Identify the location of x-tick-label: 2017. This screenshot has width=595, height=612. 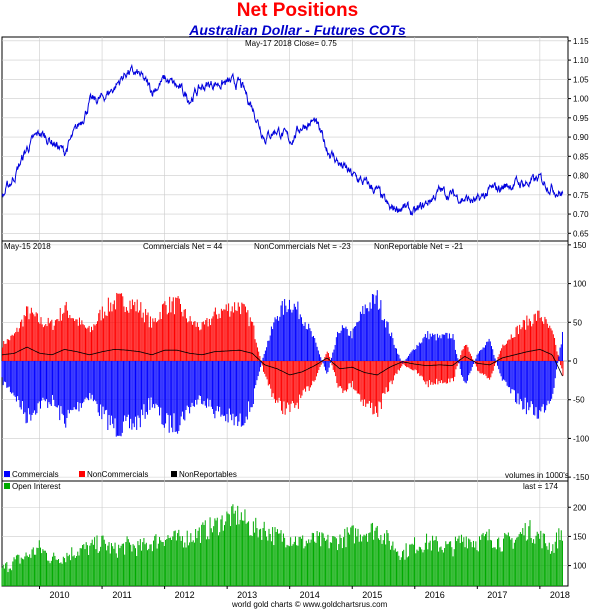
(497, 595).